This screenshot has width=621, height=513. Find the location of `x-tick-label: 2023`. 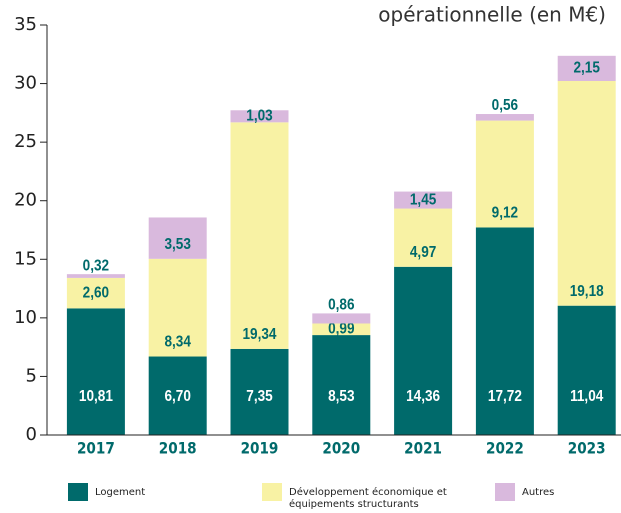

x-tick-label: 2023 is located at coordinates (587, 448).